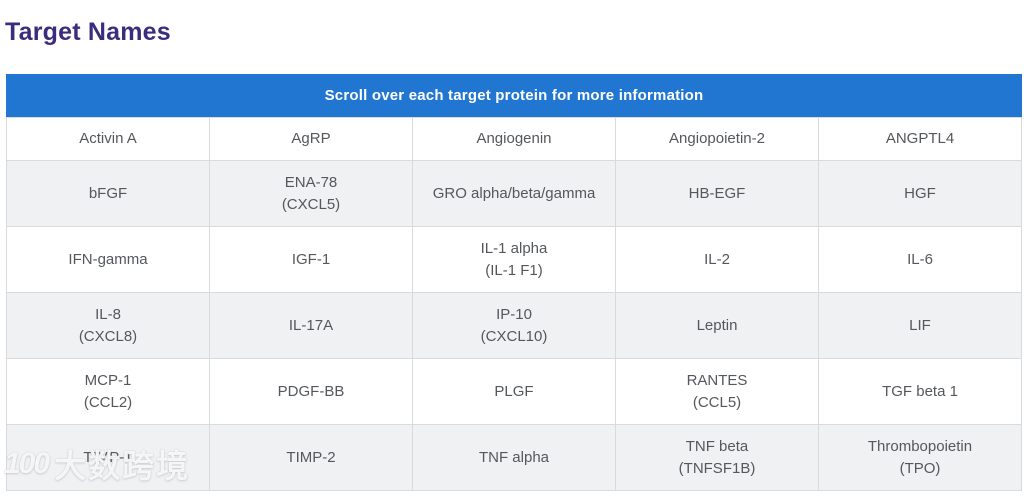 The height and width of the screenshot is (499, 1024). I want to click on target-protein-cell: PLGF, so click(514, 391).